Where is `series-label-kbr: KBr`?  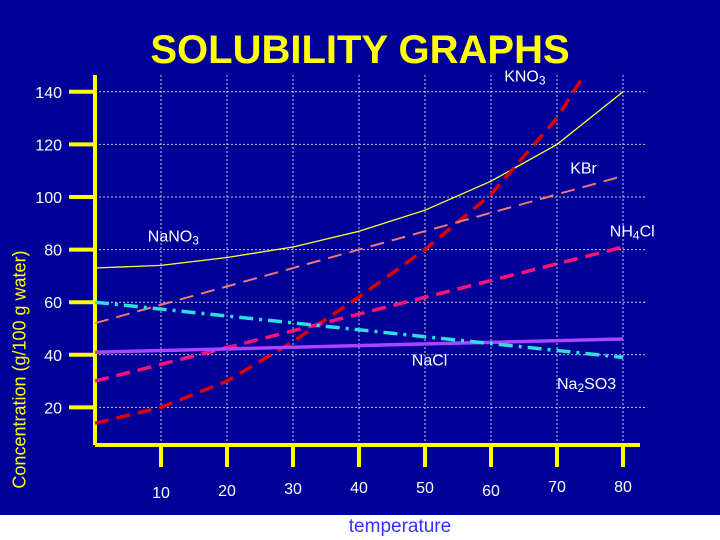 series-label-kbr: KBr is located at coordinates (583, 168).